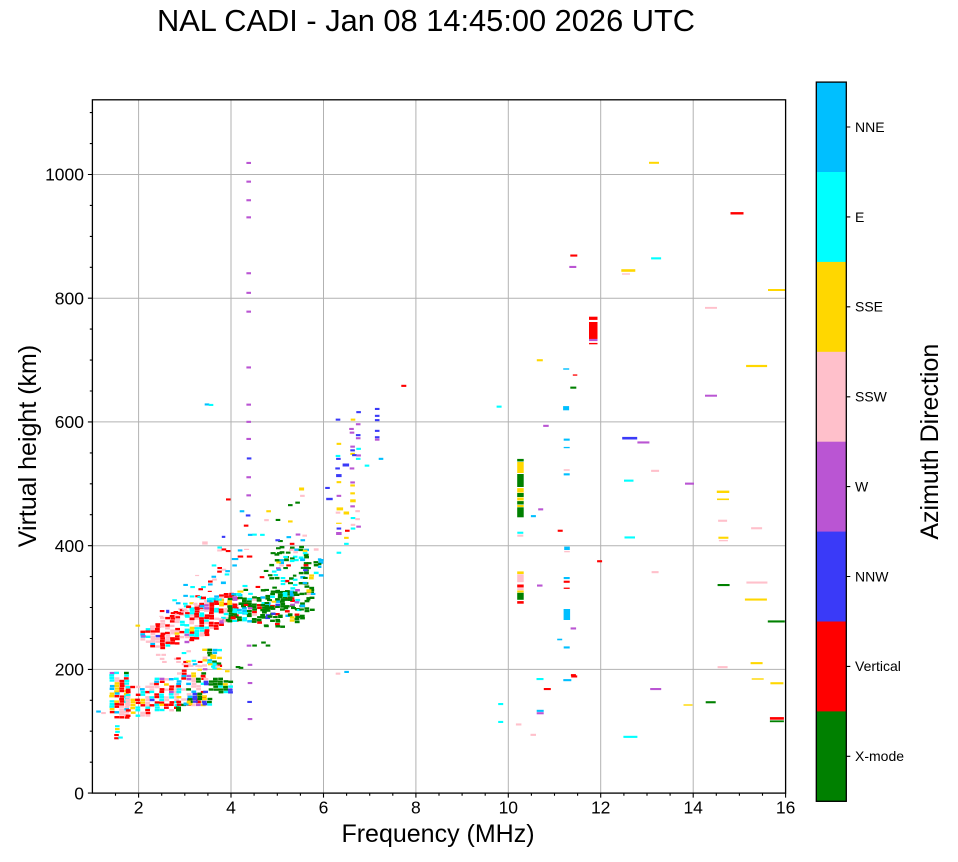  I want to click on svg-text: 4, so click(231, 808).